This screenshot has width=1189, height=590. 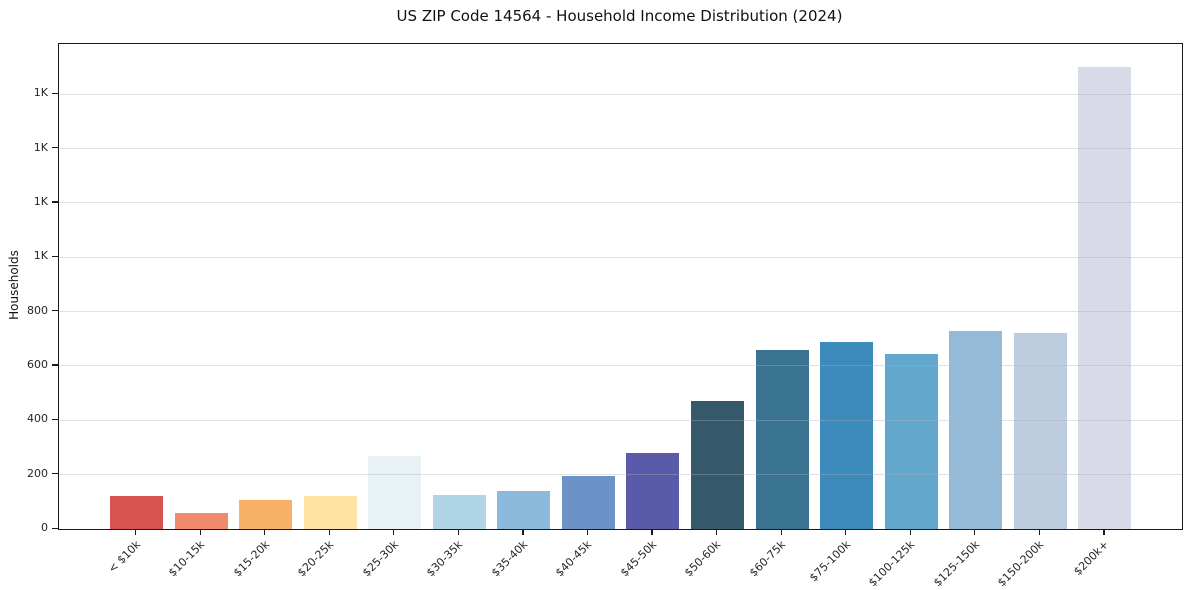 I want to click on bar-$125-150k, so click(x=976, y=429).